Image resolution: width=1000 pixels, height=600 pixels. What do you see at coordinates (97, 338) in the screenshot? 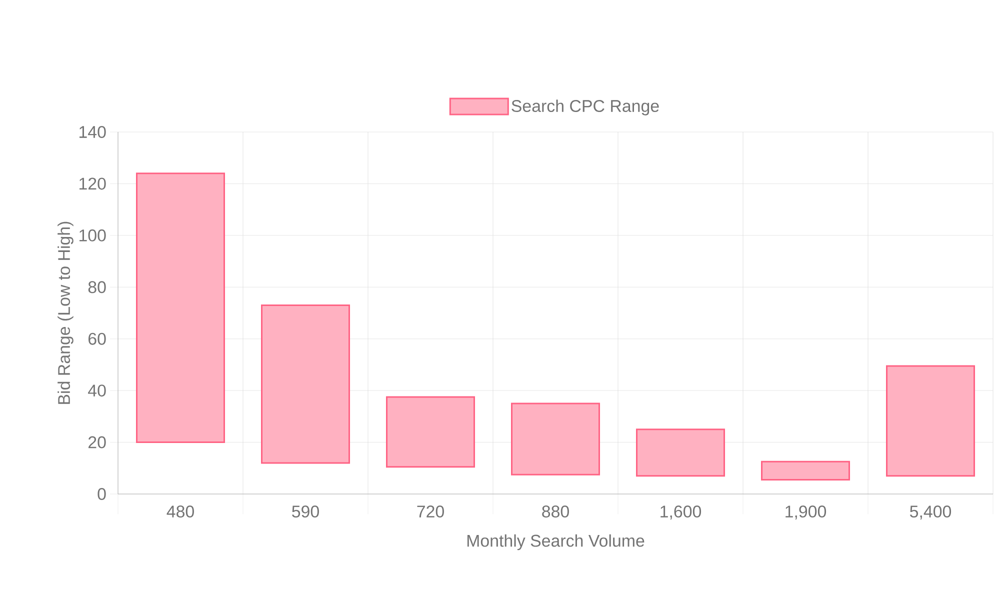
I see `y-tick-label: 60` at bounding box center [97, 338].